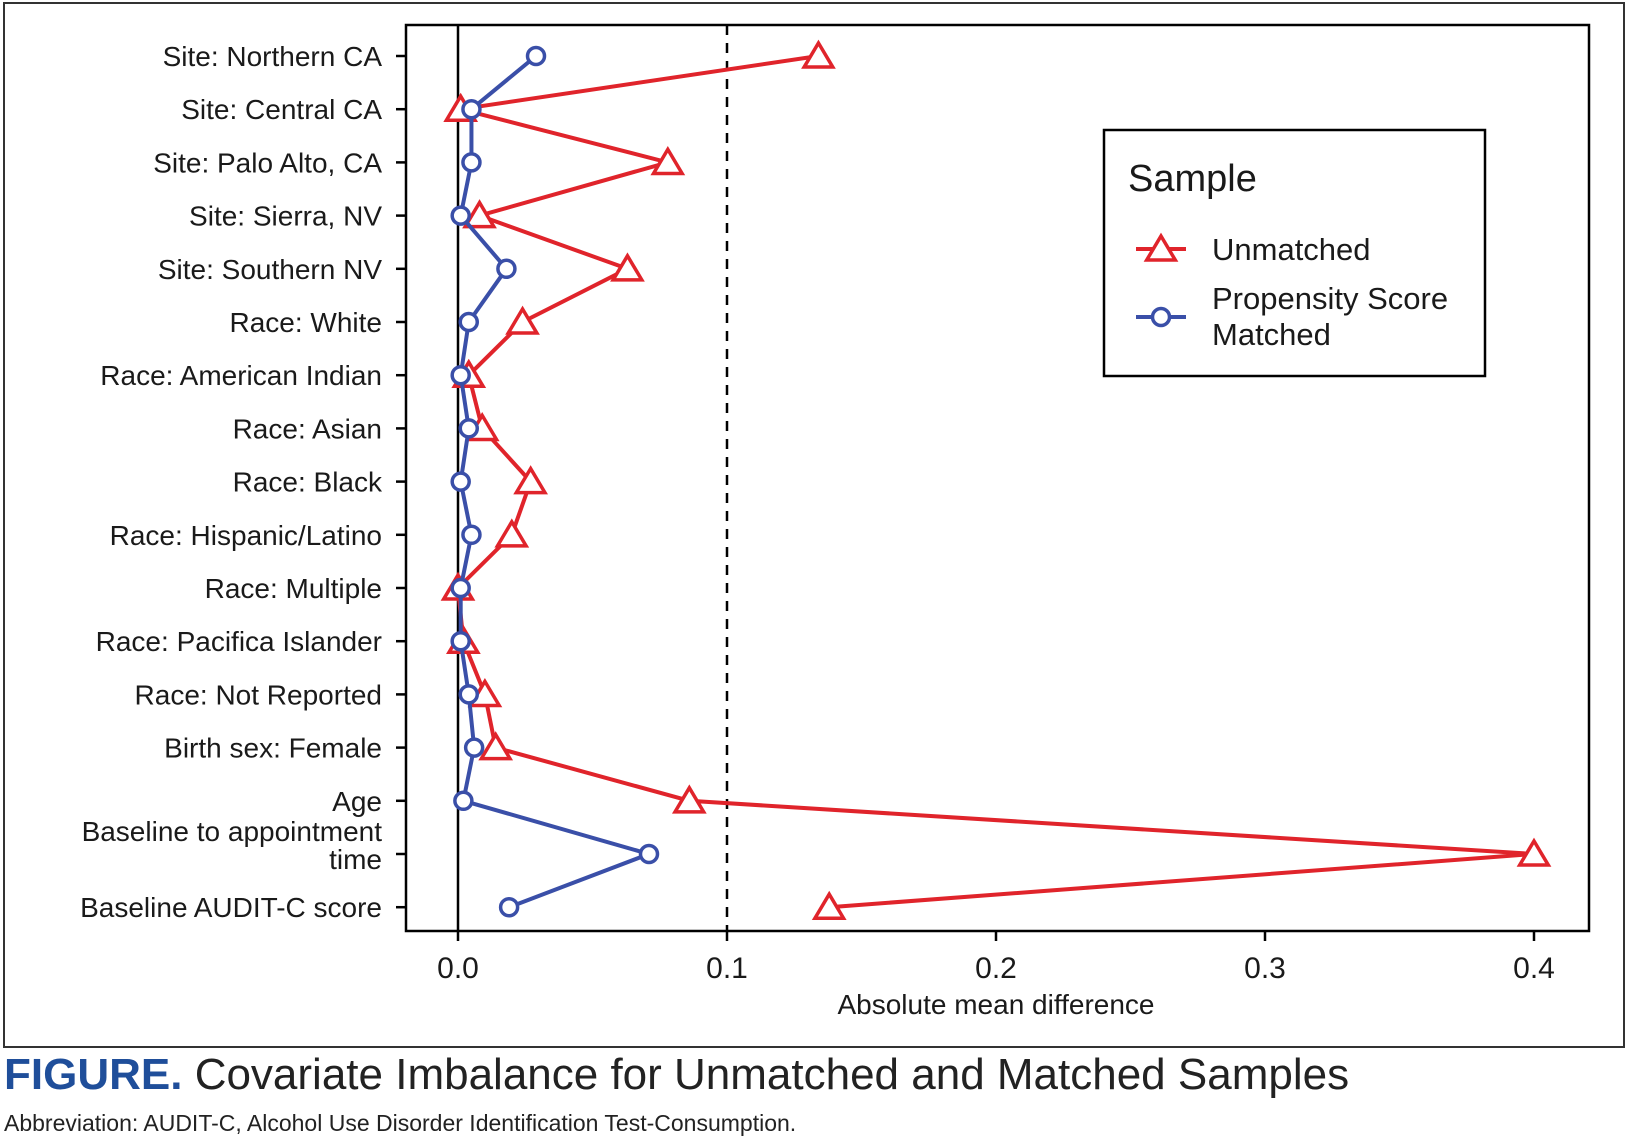  Describe the element at coordinates (1161, 317) in the screenshot. I see `legend-circle-icon` at that location.